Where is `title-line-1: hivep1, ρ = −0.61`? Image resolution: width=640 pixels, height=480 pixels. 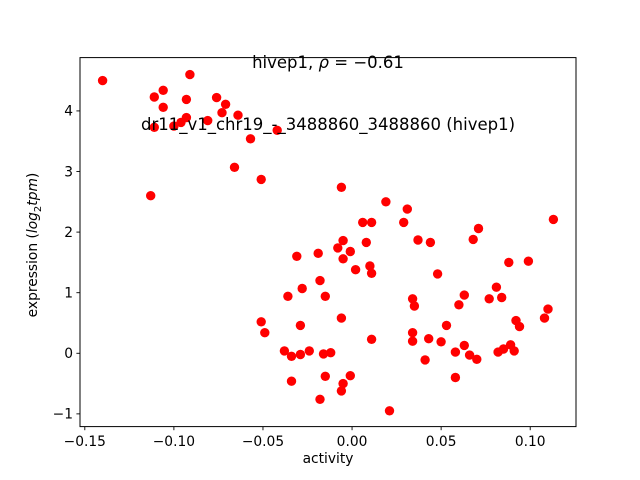 title-line-1: hivep1, ρ = −0.61 is located at coordinates (328, 63).